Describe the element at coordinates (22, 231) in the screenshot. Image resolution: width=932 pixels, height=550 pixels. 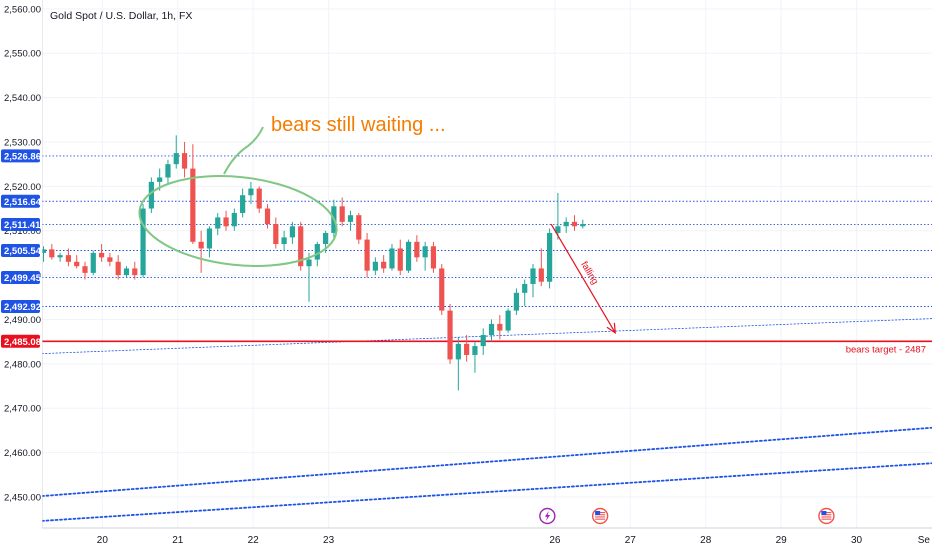
I see `y-tick-label: 2,510.00` at that location.